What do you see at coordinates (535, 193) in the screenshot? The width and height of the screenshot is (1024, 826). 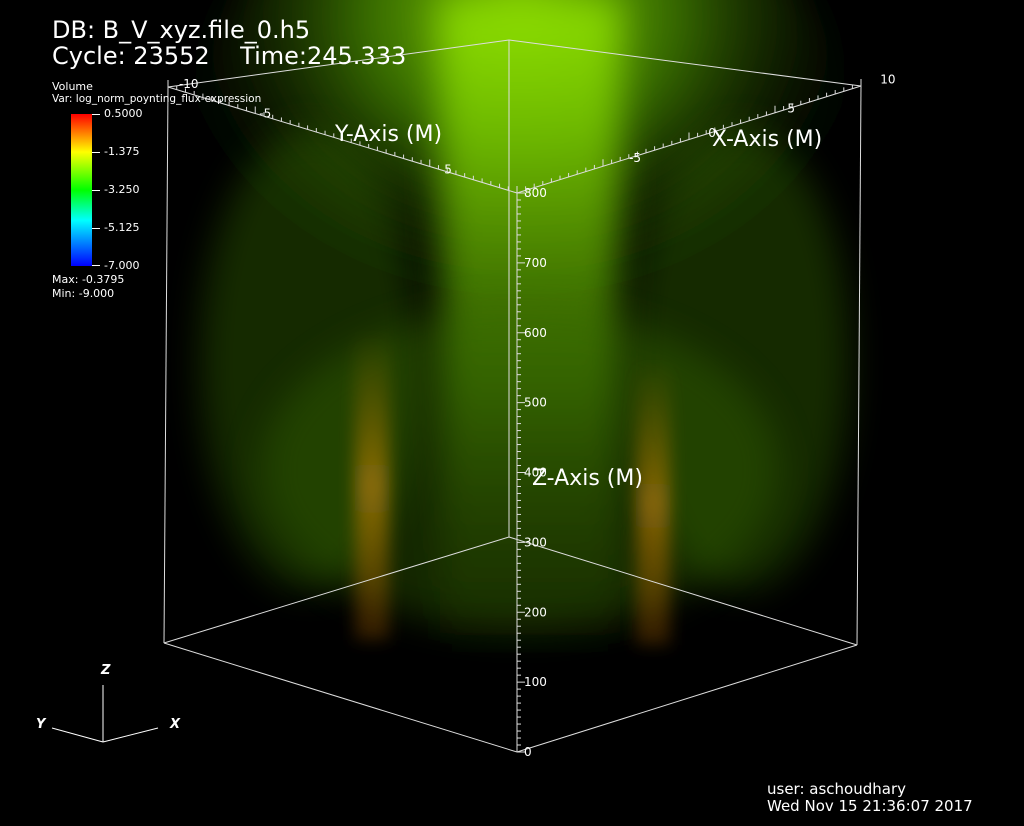 I see `z-tick-label: 800` at bounding box center [535, 193].